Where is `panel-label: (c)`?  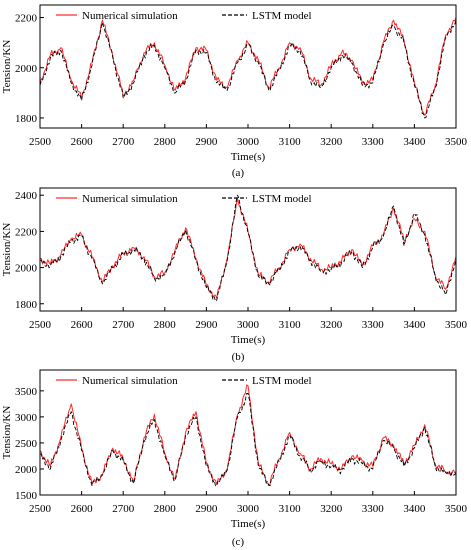 panel-label: (c) is located at coordinates (238, 542).